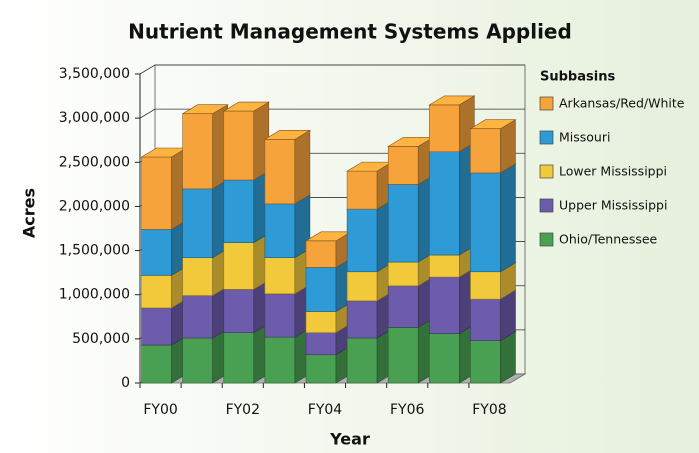 Image resolution: width=699 pixels, height=453 pixels. What do you see at coordinates (94, 206) in the screenshot?
I see `y-tick-label: 2,000,000` at bounding box center [94, 206].